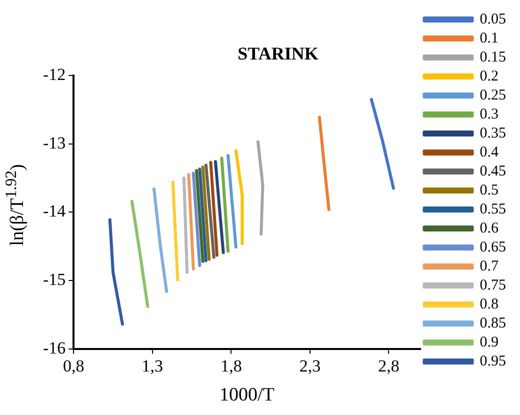 This screenshot has width=520, height=415. I want to click on legend-label: 0.05, so click(493, 19).